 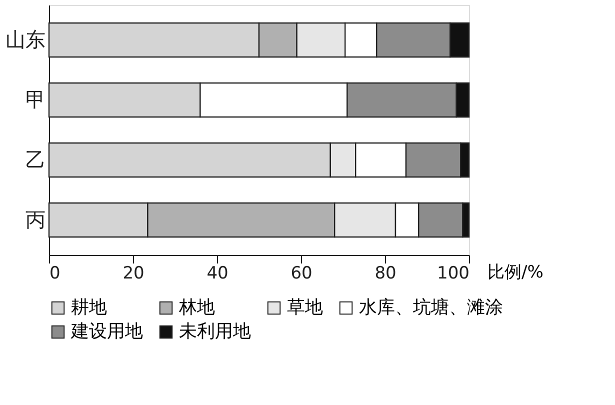 What do you see at coordinates (516, 272) in the screenshot?
I see `x-axis-title: 比例/%` at bounding box center [516, 272].